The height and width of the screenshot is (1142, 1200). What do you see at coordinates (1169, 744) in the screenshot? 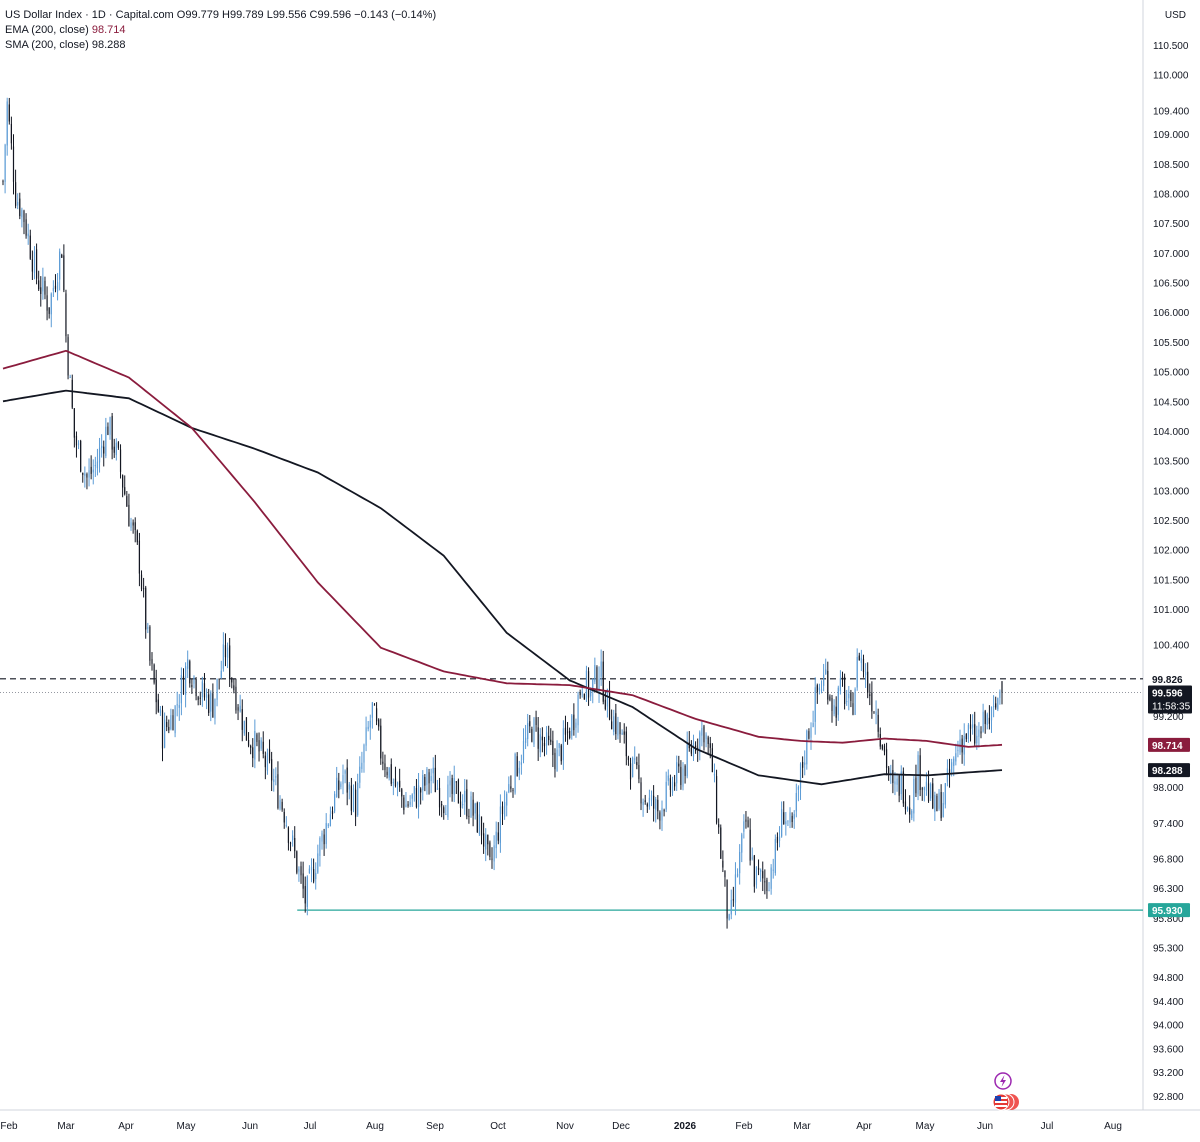
I see `ema-badge: 98.714` at bounding box center [1169, 744].